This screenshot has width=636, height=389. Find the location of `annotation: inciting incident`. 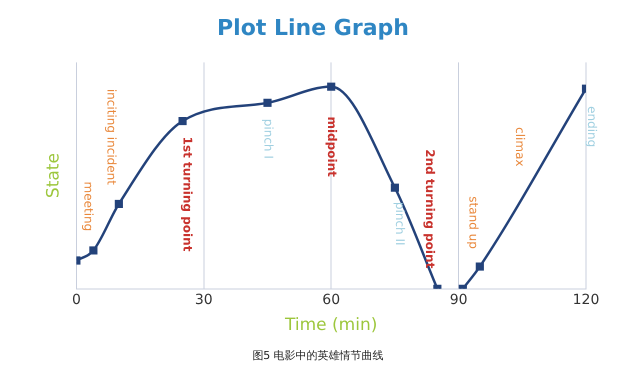

annotation: inciting incident is located at coordinates (111, 137).